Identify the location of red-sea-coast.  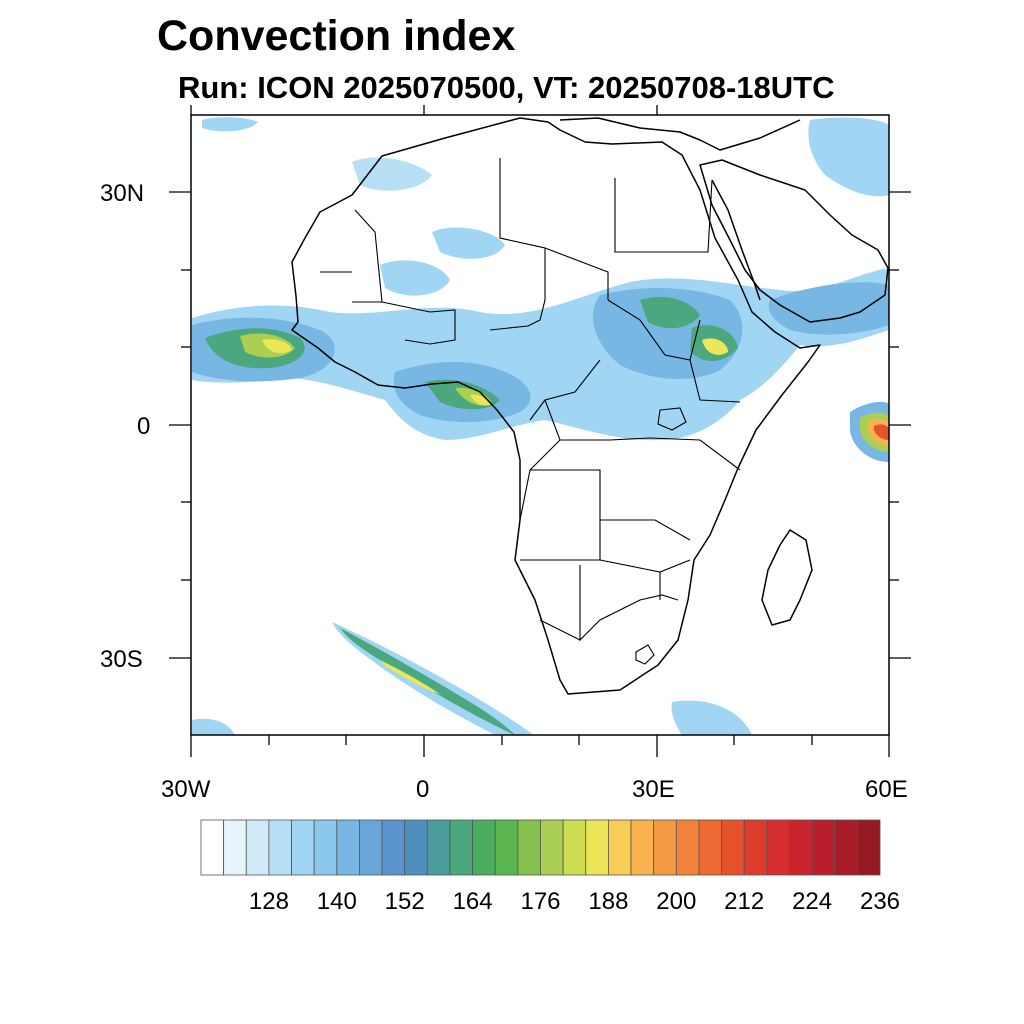
(736, 240).